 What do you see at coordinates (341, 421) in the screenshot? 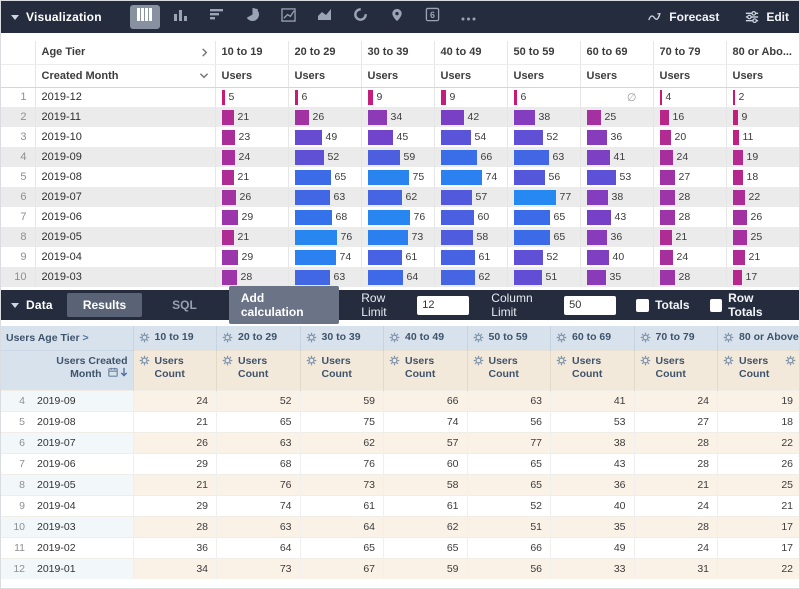
I see `count-cell: 75` at bounding box center [341, 421].